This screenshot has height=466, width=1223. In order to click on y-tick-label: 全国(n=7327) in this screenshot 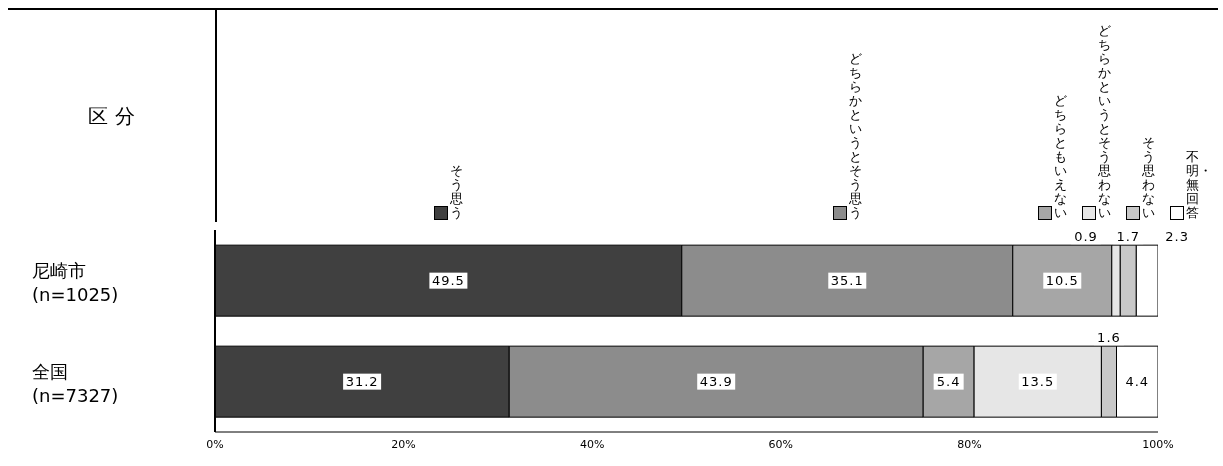, I will do `click(75, 383)`.